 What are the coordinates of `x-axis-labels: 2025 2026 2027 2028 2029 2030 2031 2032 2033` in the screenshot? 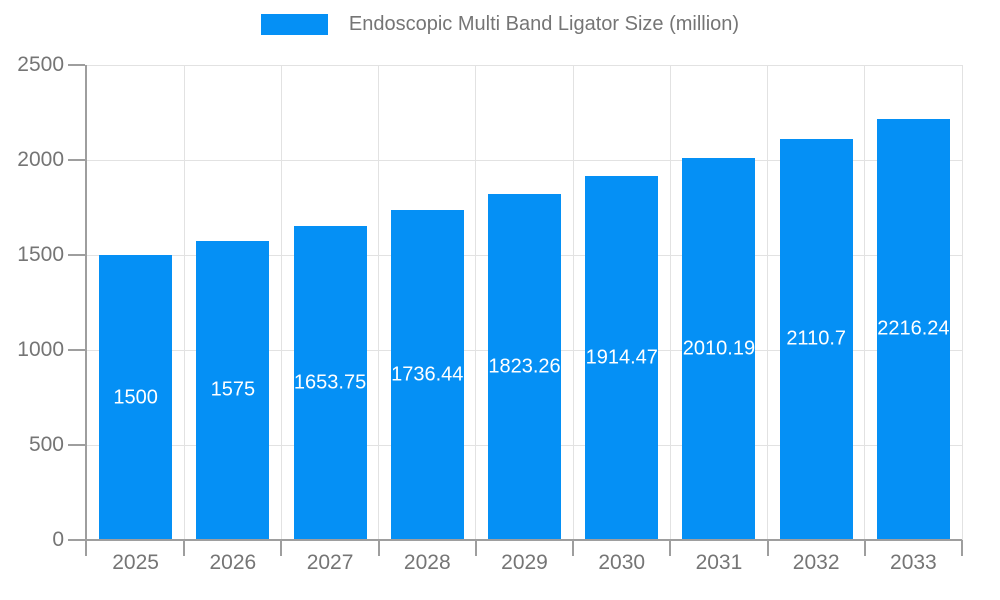 It's located at (524, 566).